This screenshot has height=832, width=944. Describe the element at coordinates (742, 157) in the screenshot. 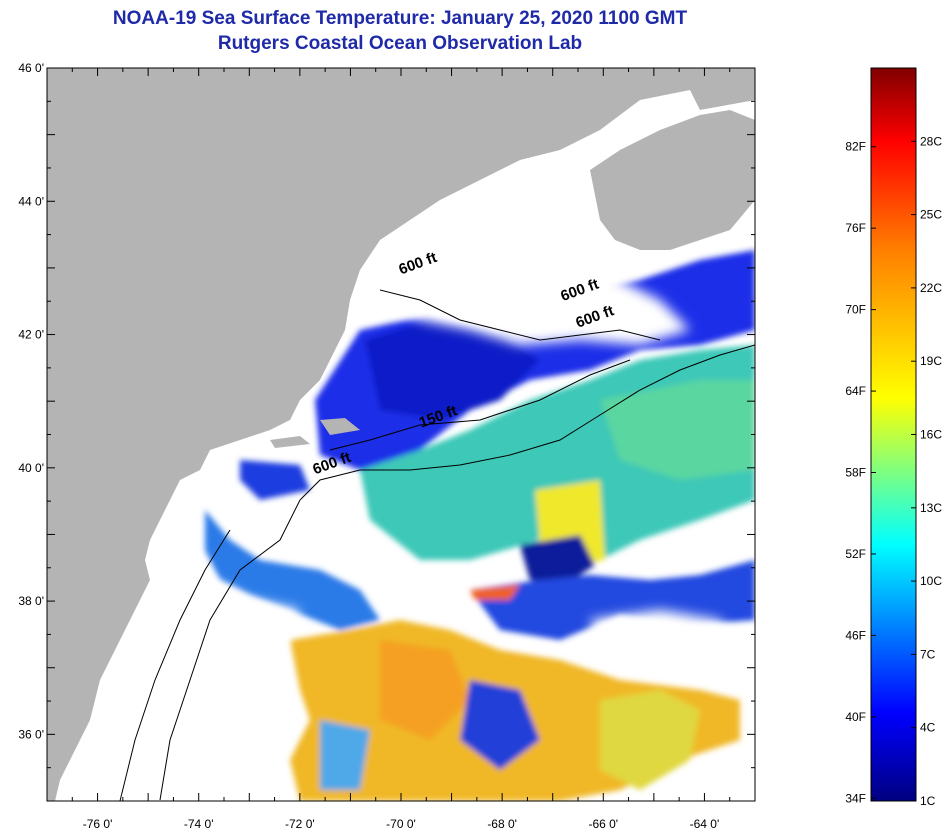

I see `cape-breton-land` at that location.